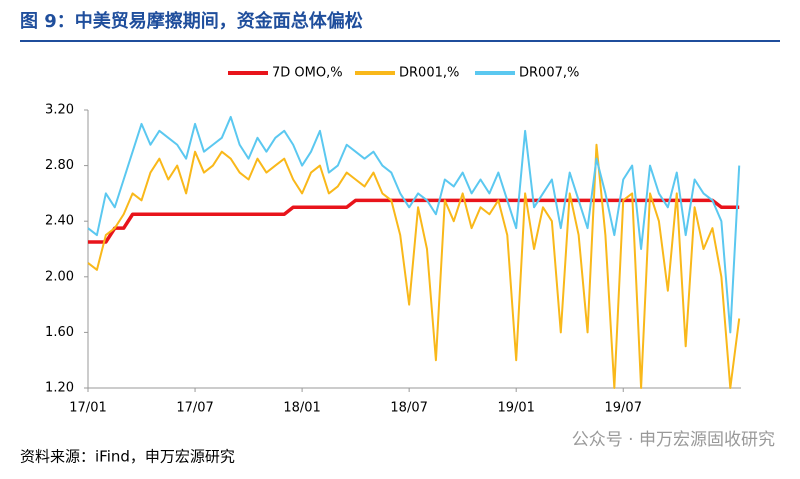 Image resolution: width=800 pixels, height=479 pixels. I want to click on chart-title: 图 9：中美贸易摩擦期间，资金面总体偏松, so click(191, 21).